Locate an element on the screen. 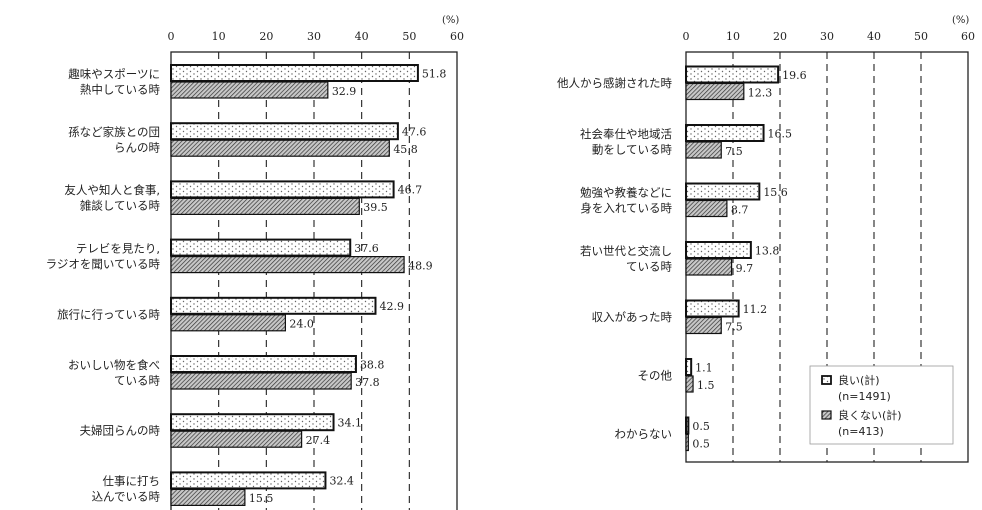 The width and height of the screenshot is (982, 510). left-value-bad-3: 48.9 is located at coordinates (420, 265).